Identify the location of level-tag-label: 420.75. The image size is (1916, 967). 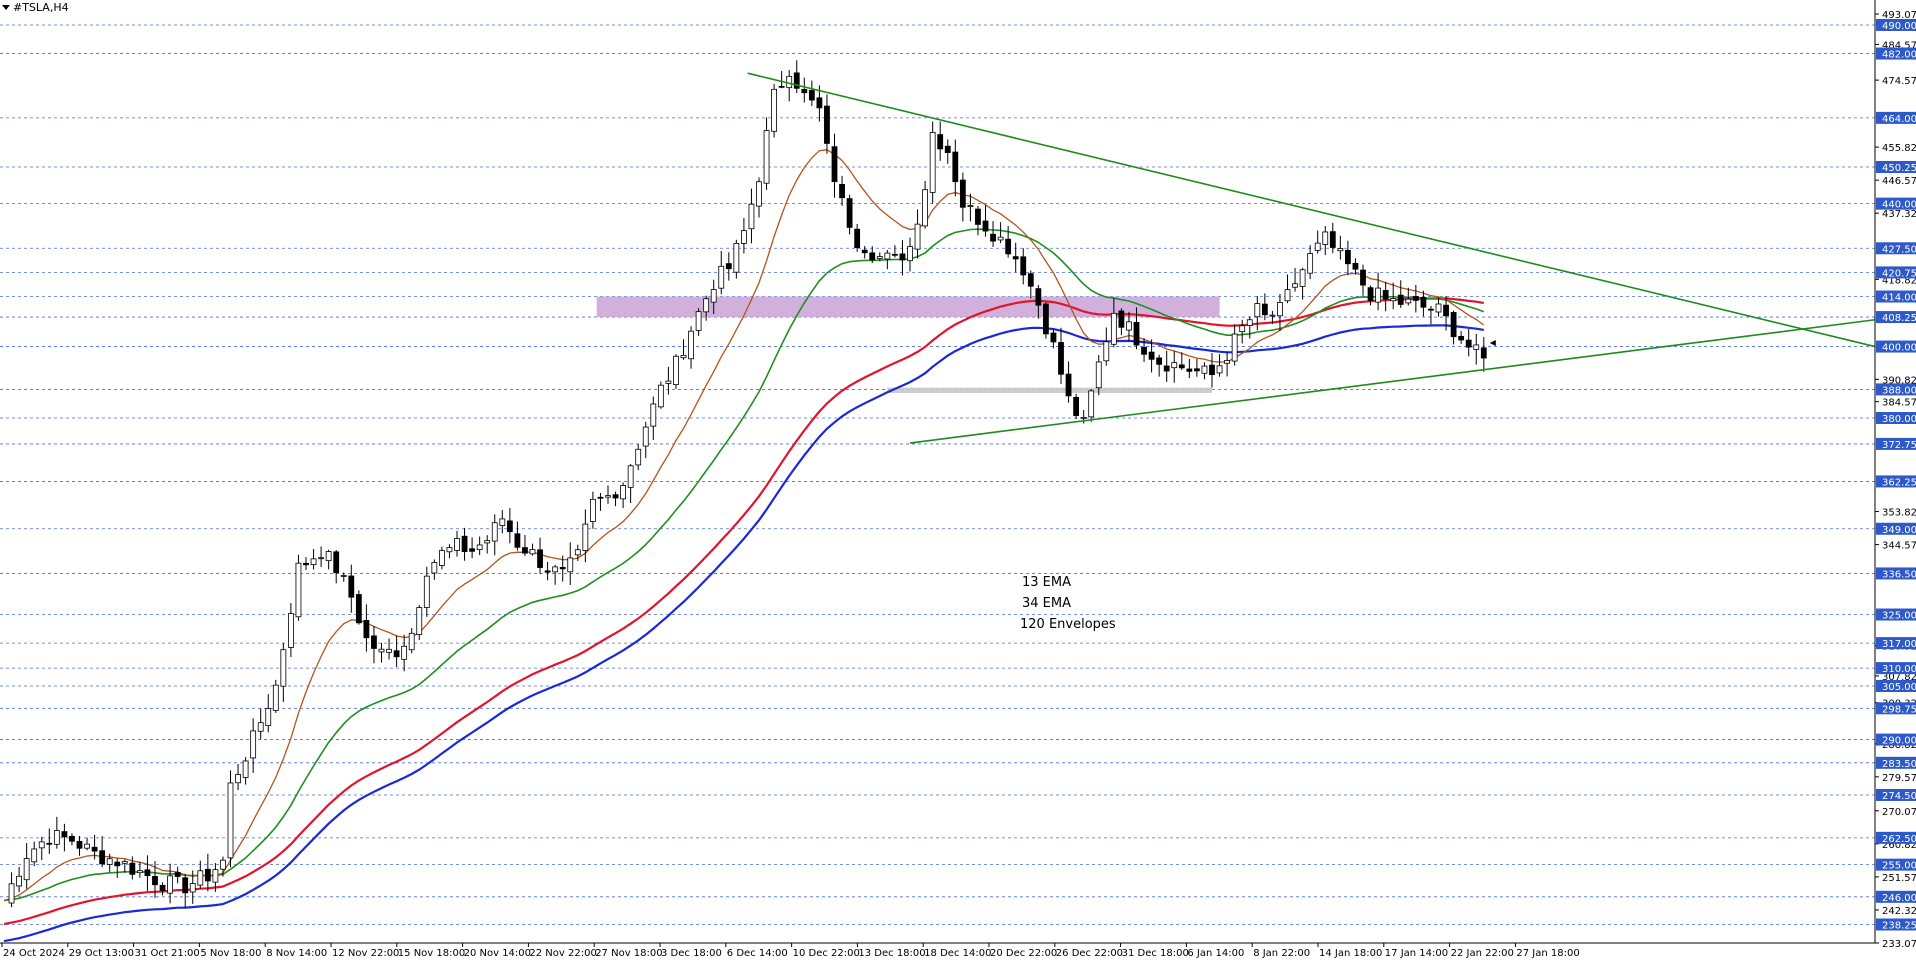
(1899, 273).